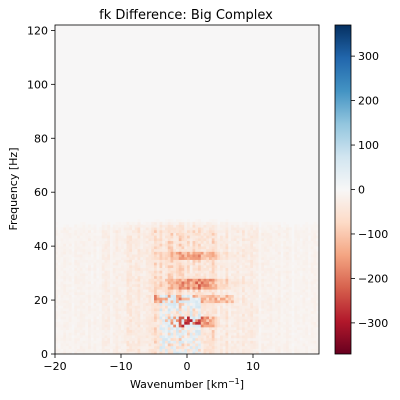  I want to click on x-axis-label-sup: −1, so click(234, 381).